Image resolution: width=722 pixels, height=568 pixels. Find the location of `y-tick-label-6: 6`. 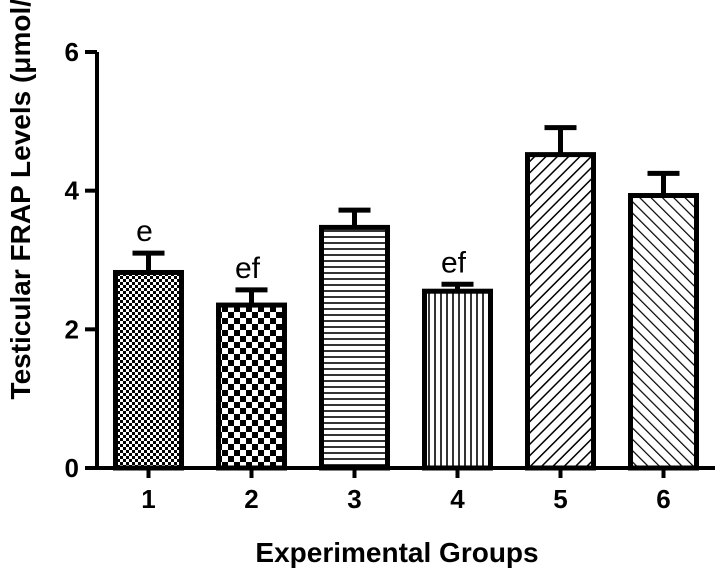

y-tick-label-6: 6 is located at coordinates (72, 52).